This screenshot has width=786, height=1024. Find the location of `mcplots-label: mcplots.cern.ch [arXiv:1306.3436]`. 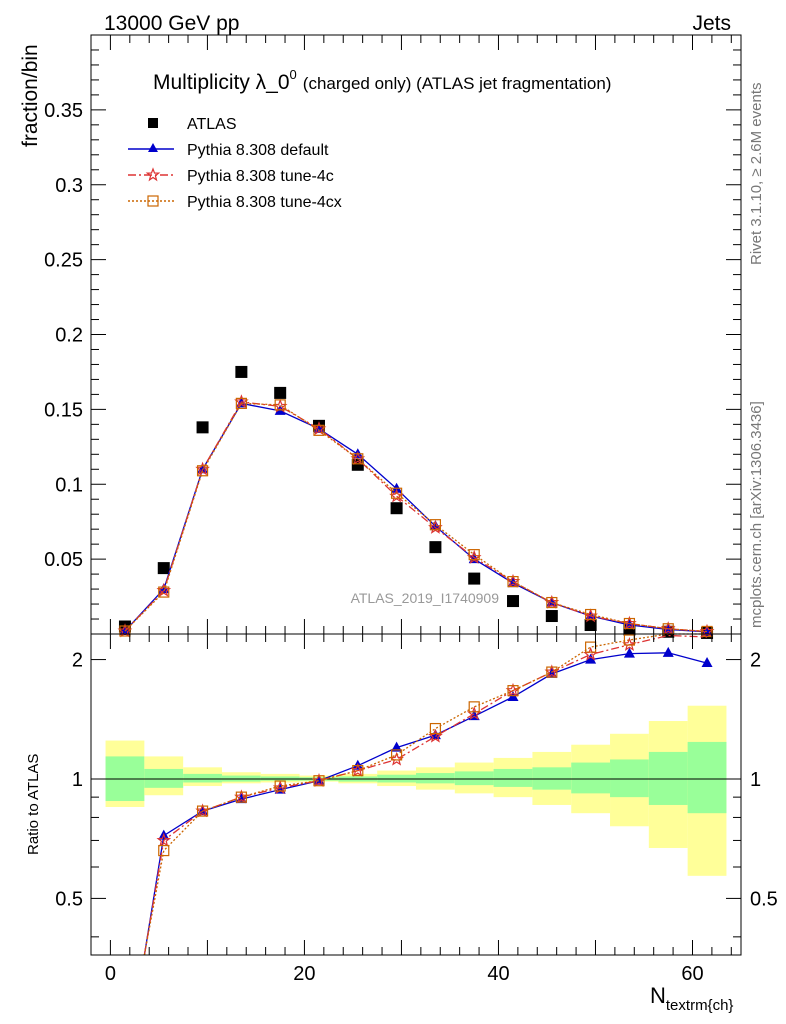

mcplots-label: mcplots.cern.ch [arXiv:1306.3436] is located at coordinates (756, 514).